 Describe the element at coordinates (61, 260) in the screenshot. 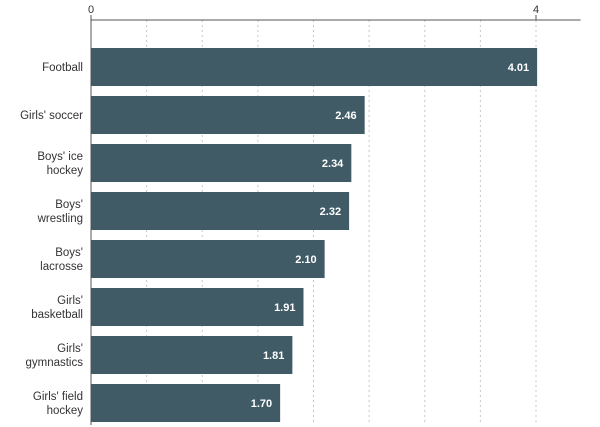

I see `category-label: Boys' lacrosse` at that location.